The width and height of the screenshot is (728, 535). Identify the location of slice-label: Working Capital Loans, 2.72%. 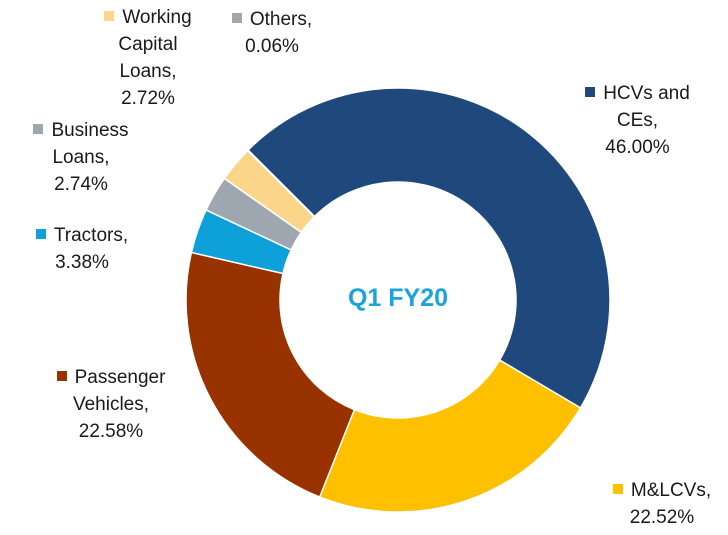
(148, 58).